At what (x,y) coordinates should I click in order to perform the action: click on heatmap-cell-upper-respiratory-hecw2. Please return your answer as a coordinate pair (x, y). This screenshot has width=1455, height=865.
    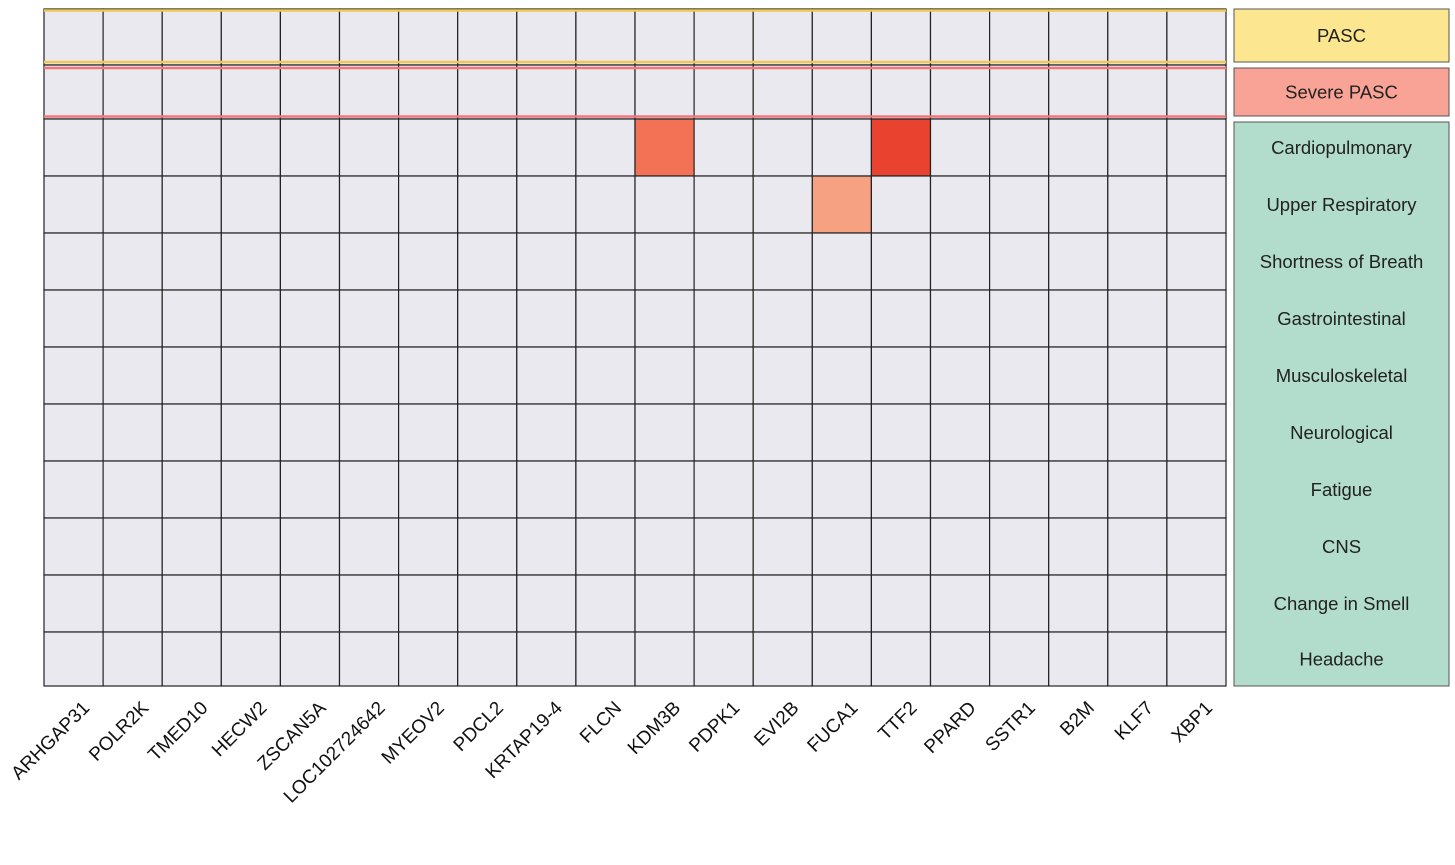
    Looking at the image, I should click on (251, 204).